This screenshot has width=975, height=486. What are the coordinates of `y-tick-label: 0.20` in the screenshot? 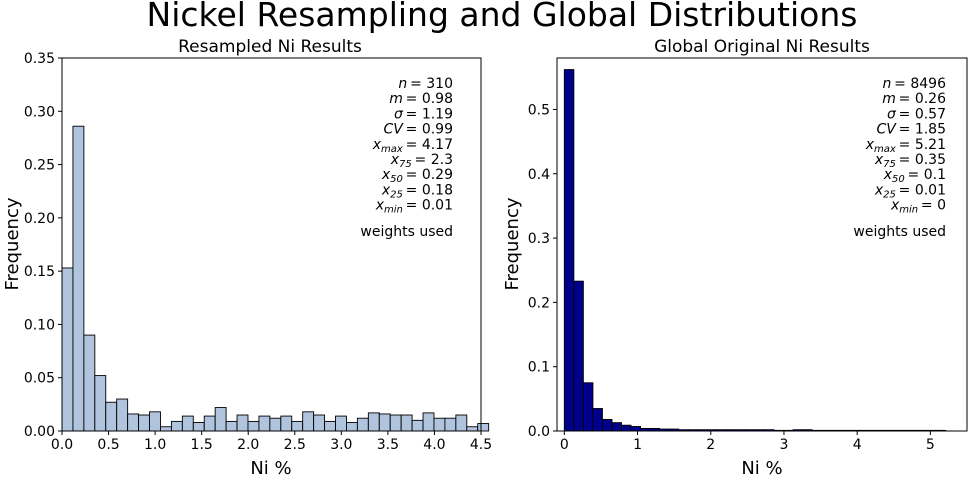 It's located at (39, 219).